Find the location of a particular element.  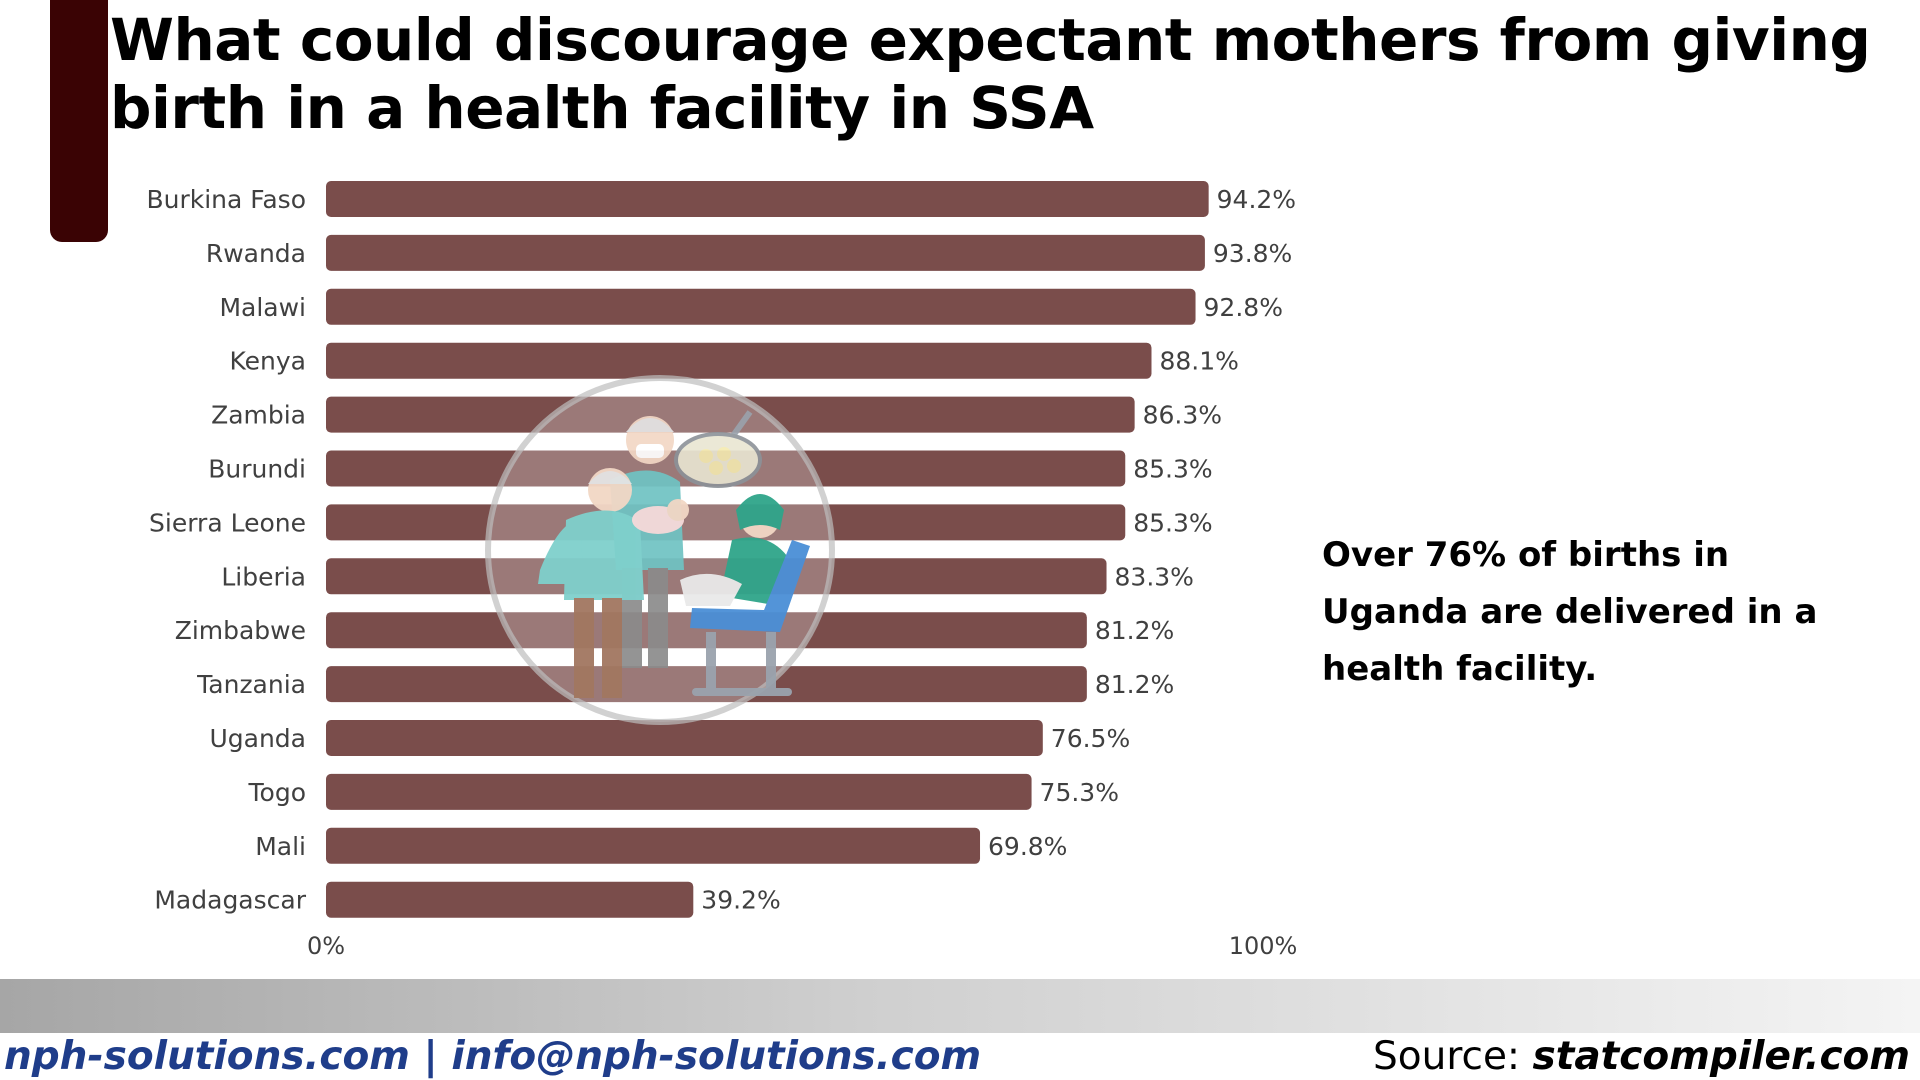

value-label: 88.1% is located at coordinates (1198, 361).